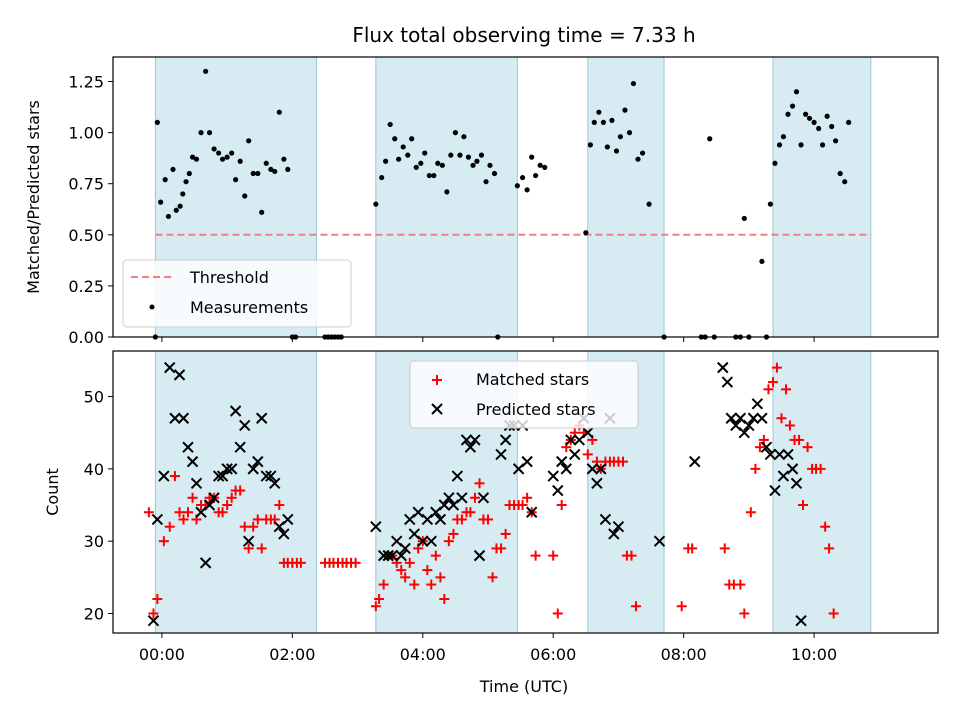 The image size is (960, 720). I want to click on y-tick-label: 40, so click(94, 469).